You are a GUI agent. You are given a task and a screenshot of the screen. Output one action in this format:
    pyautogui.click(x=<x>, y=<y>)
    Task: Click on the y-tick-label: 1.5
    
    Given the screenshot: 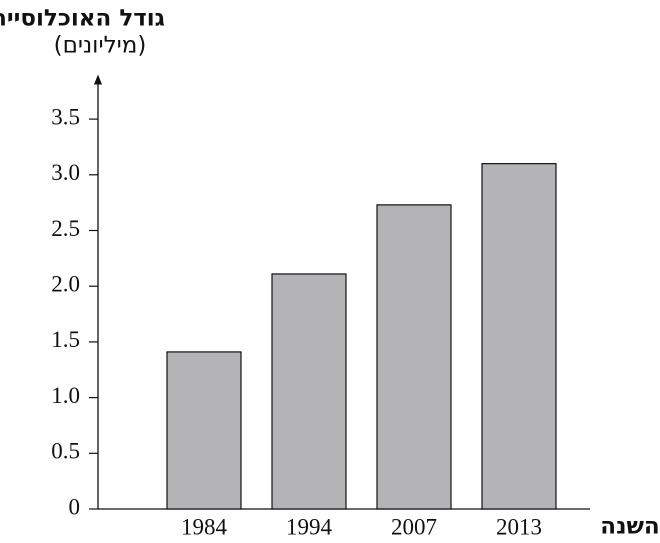 What is the action you would take?
    pyautogui.click(x=65, y=339)
    